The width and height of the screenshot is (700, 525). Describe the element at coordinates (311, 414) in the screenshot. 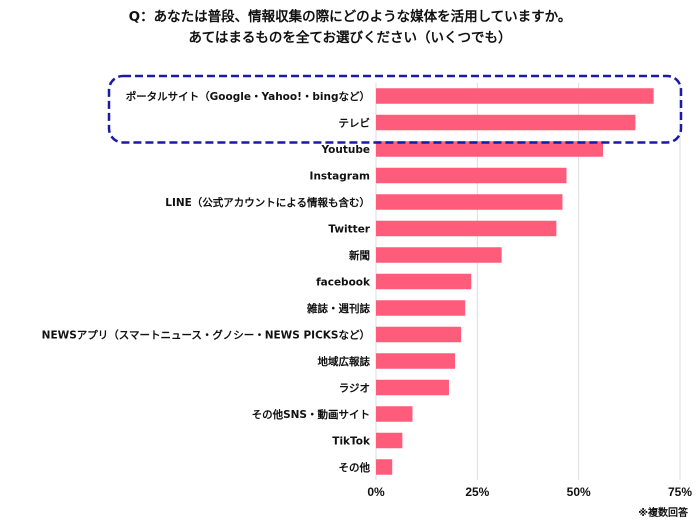

I see `category-label-12: その他SNS・動画サイト` at that location.